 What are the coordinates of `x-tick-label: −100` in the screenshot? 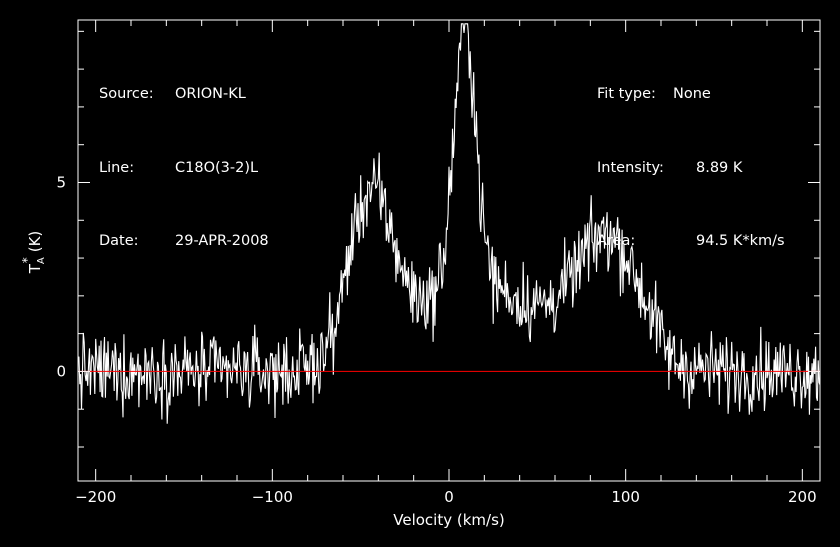 It's located at (272, 497).